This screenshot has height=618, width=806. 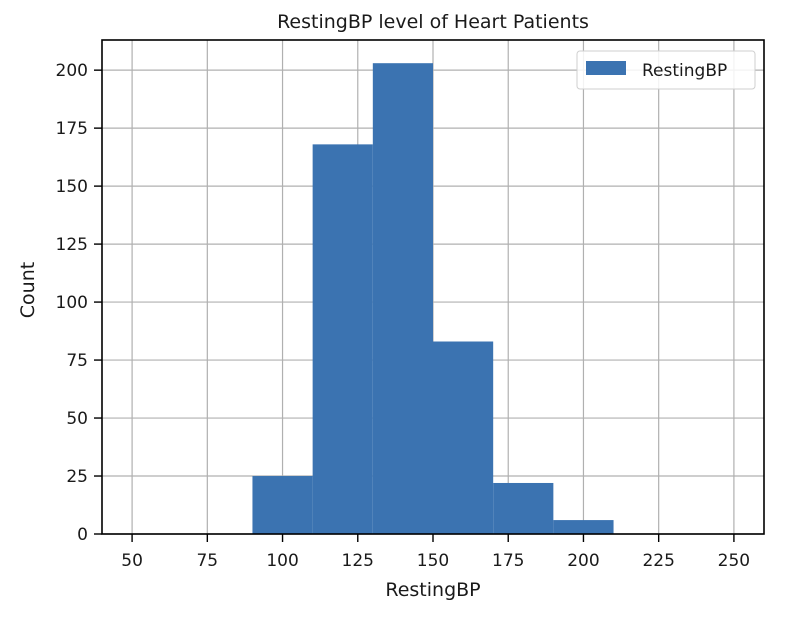 What do you see at coordinates (72, 245) in the screenshot?
I see `y-tick-label: 125` at bounding box center [72, 245].